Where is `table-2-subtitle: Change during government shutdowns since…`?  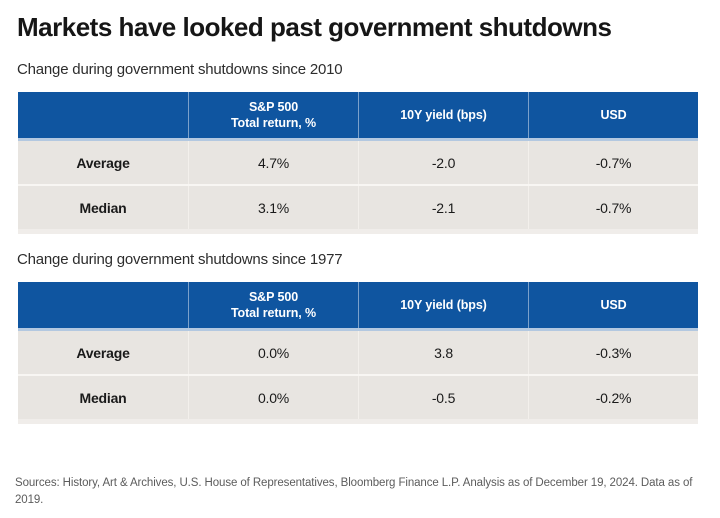
table-2-subtitle: Change during government shutdowns since… is located at coordinates (180, 259).